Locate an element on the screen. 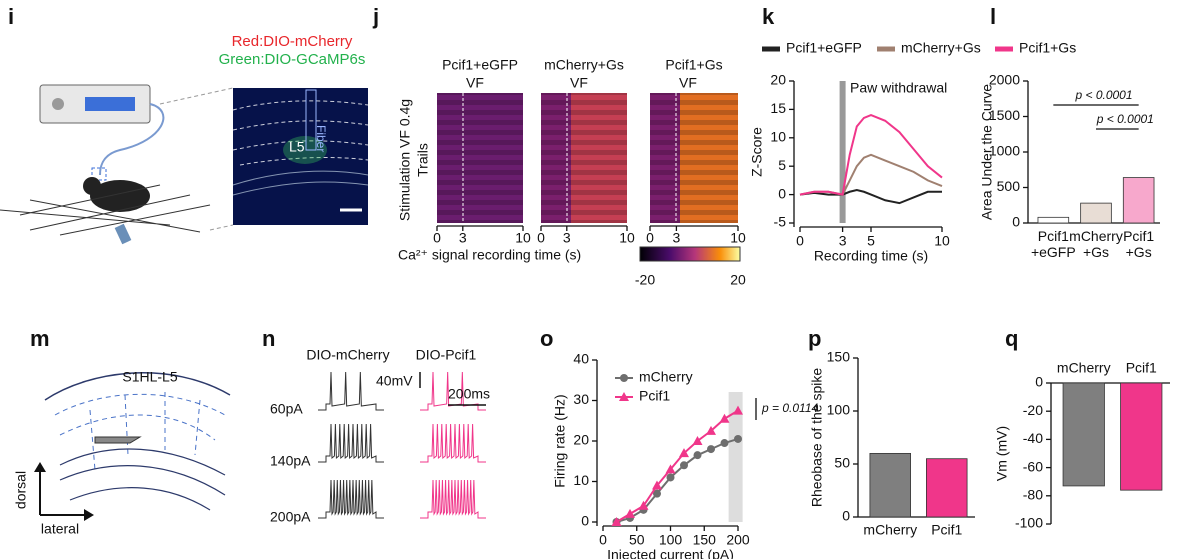  setup-schematic is located at coordinates (184, 164).